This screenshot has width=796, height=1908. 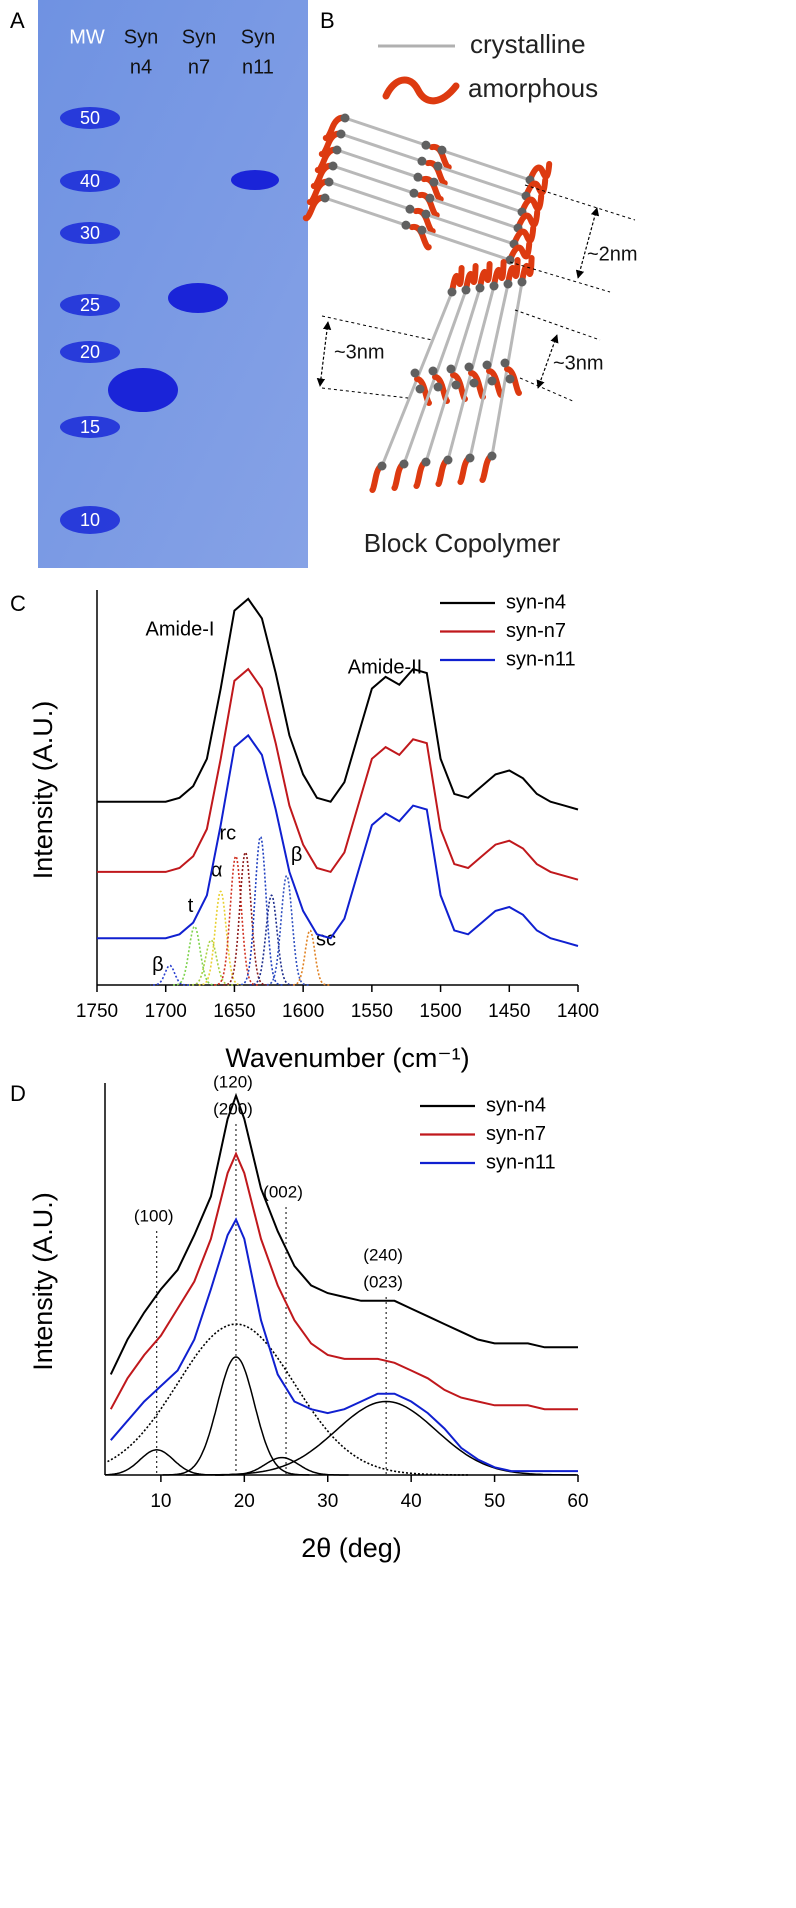 What do you see at coordinates (536, 602) in the screenshot?
I see `legend-label: syn-n4` at bounding box center [536, 602].